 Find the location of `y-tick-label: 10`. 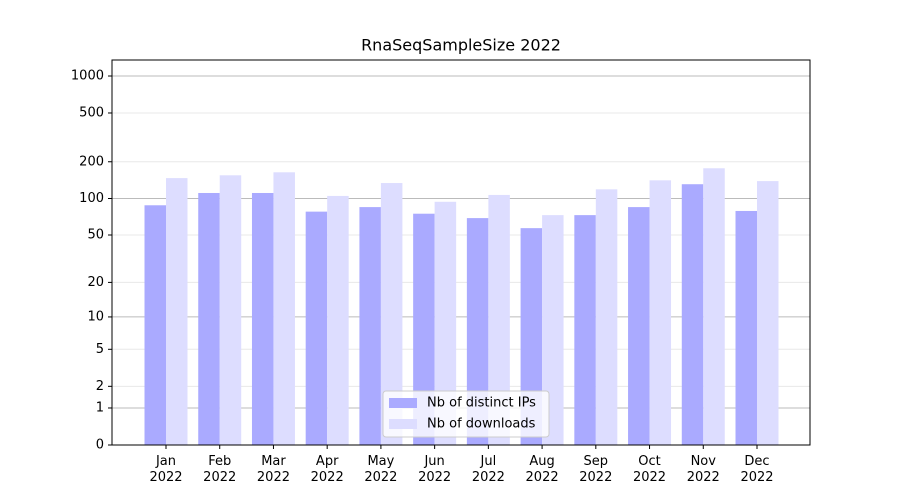

y-tick-label: 10 is located at coordinates (95, 316).